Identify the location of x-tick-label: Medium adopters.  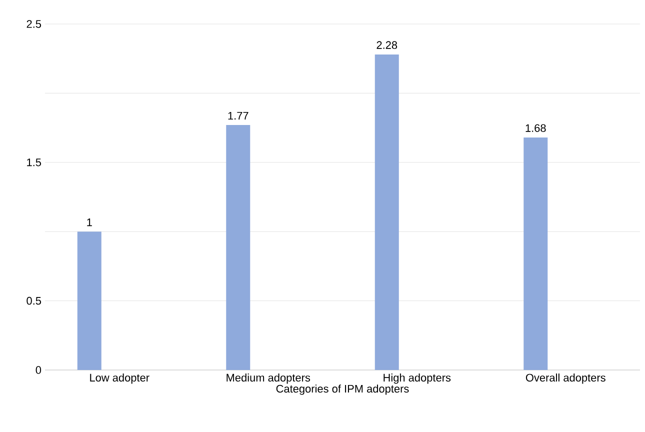
(268, 379).